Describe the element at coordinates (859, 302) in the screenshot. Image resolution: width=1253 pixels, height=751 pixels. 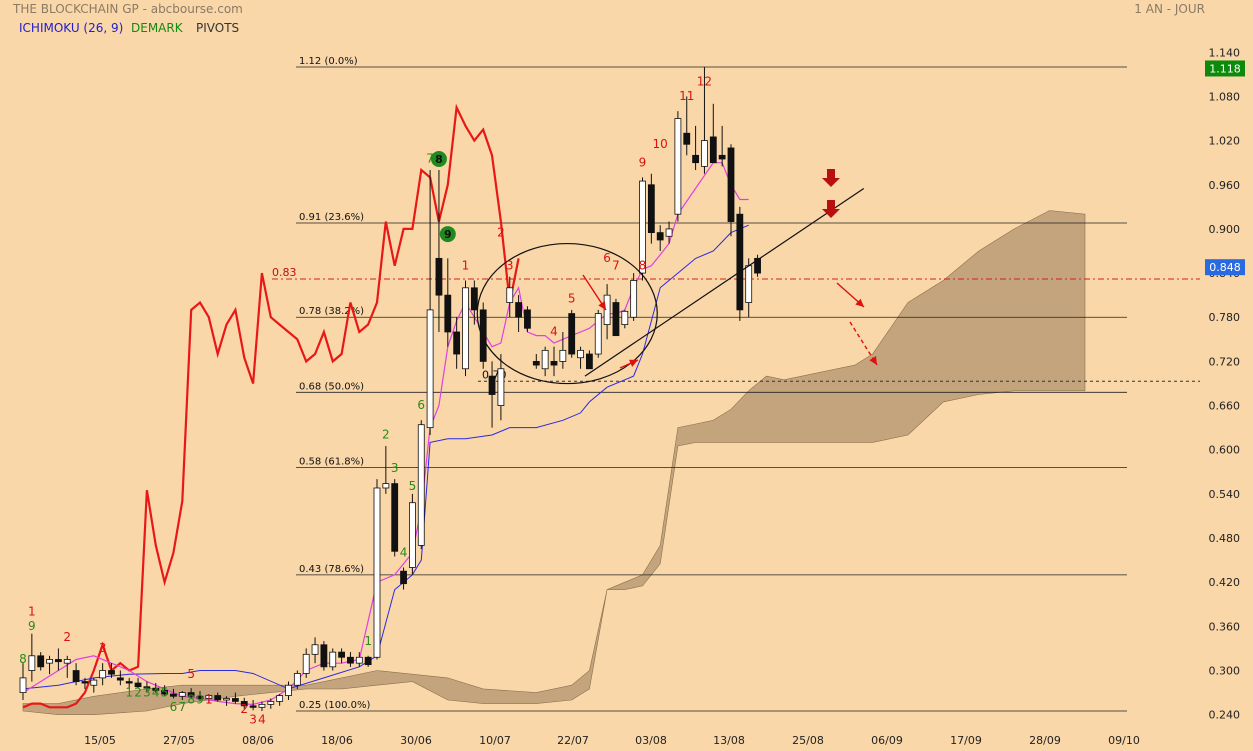
I see `arrow-down-2-head` at that location.